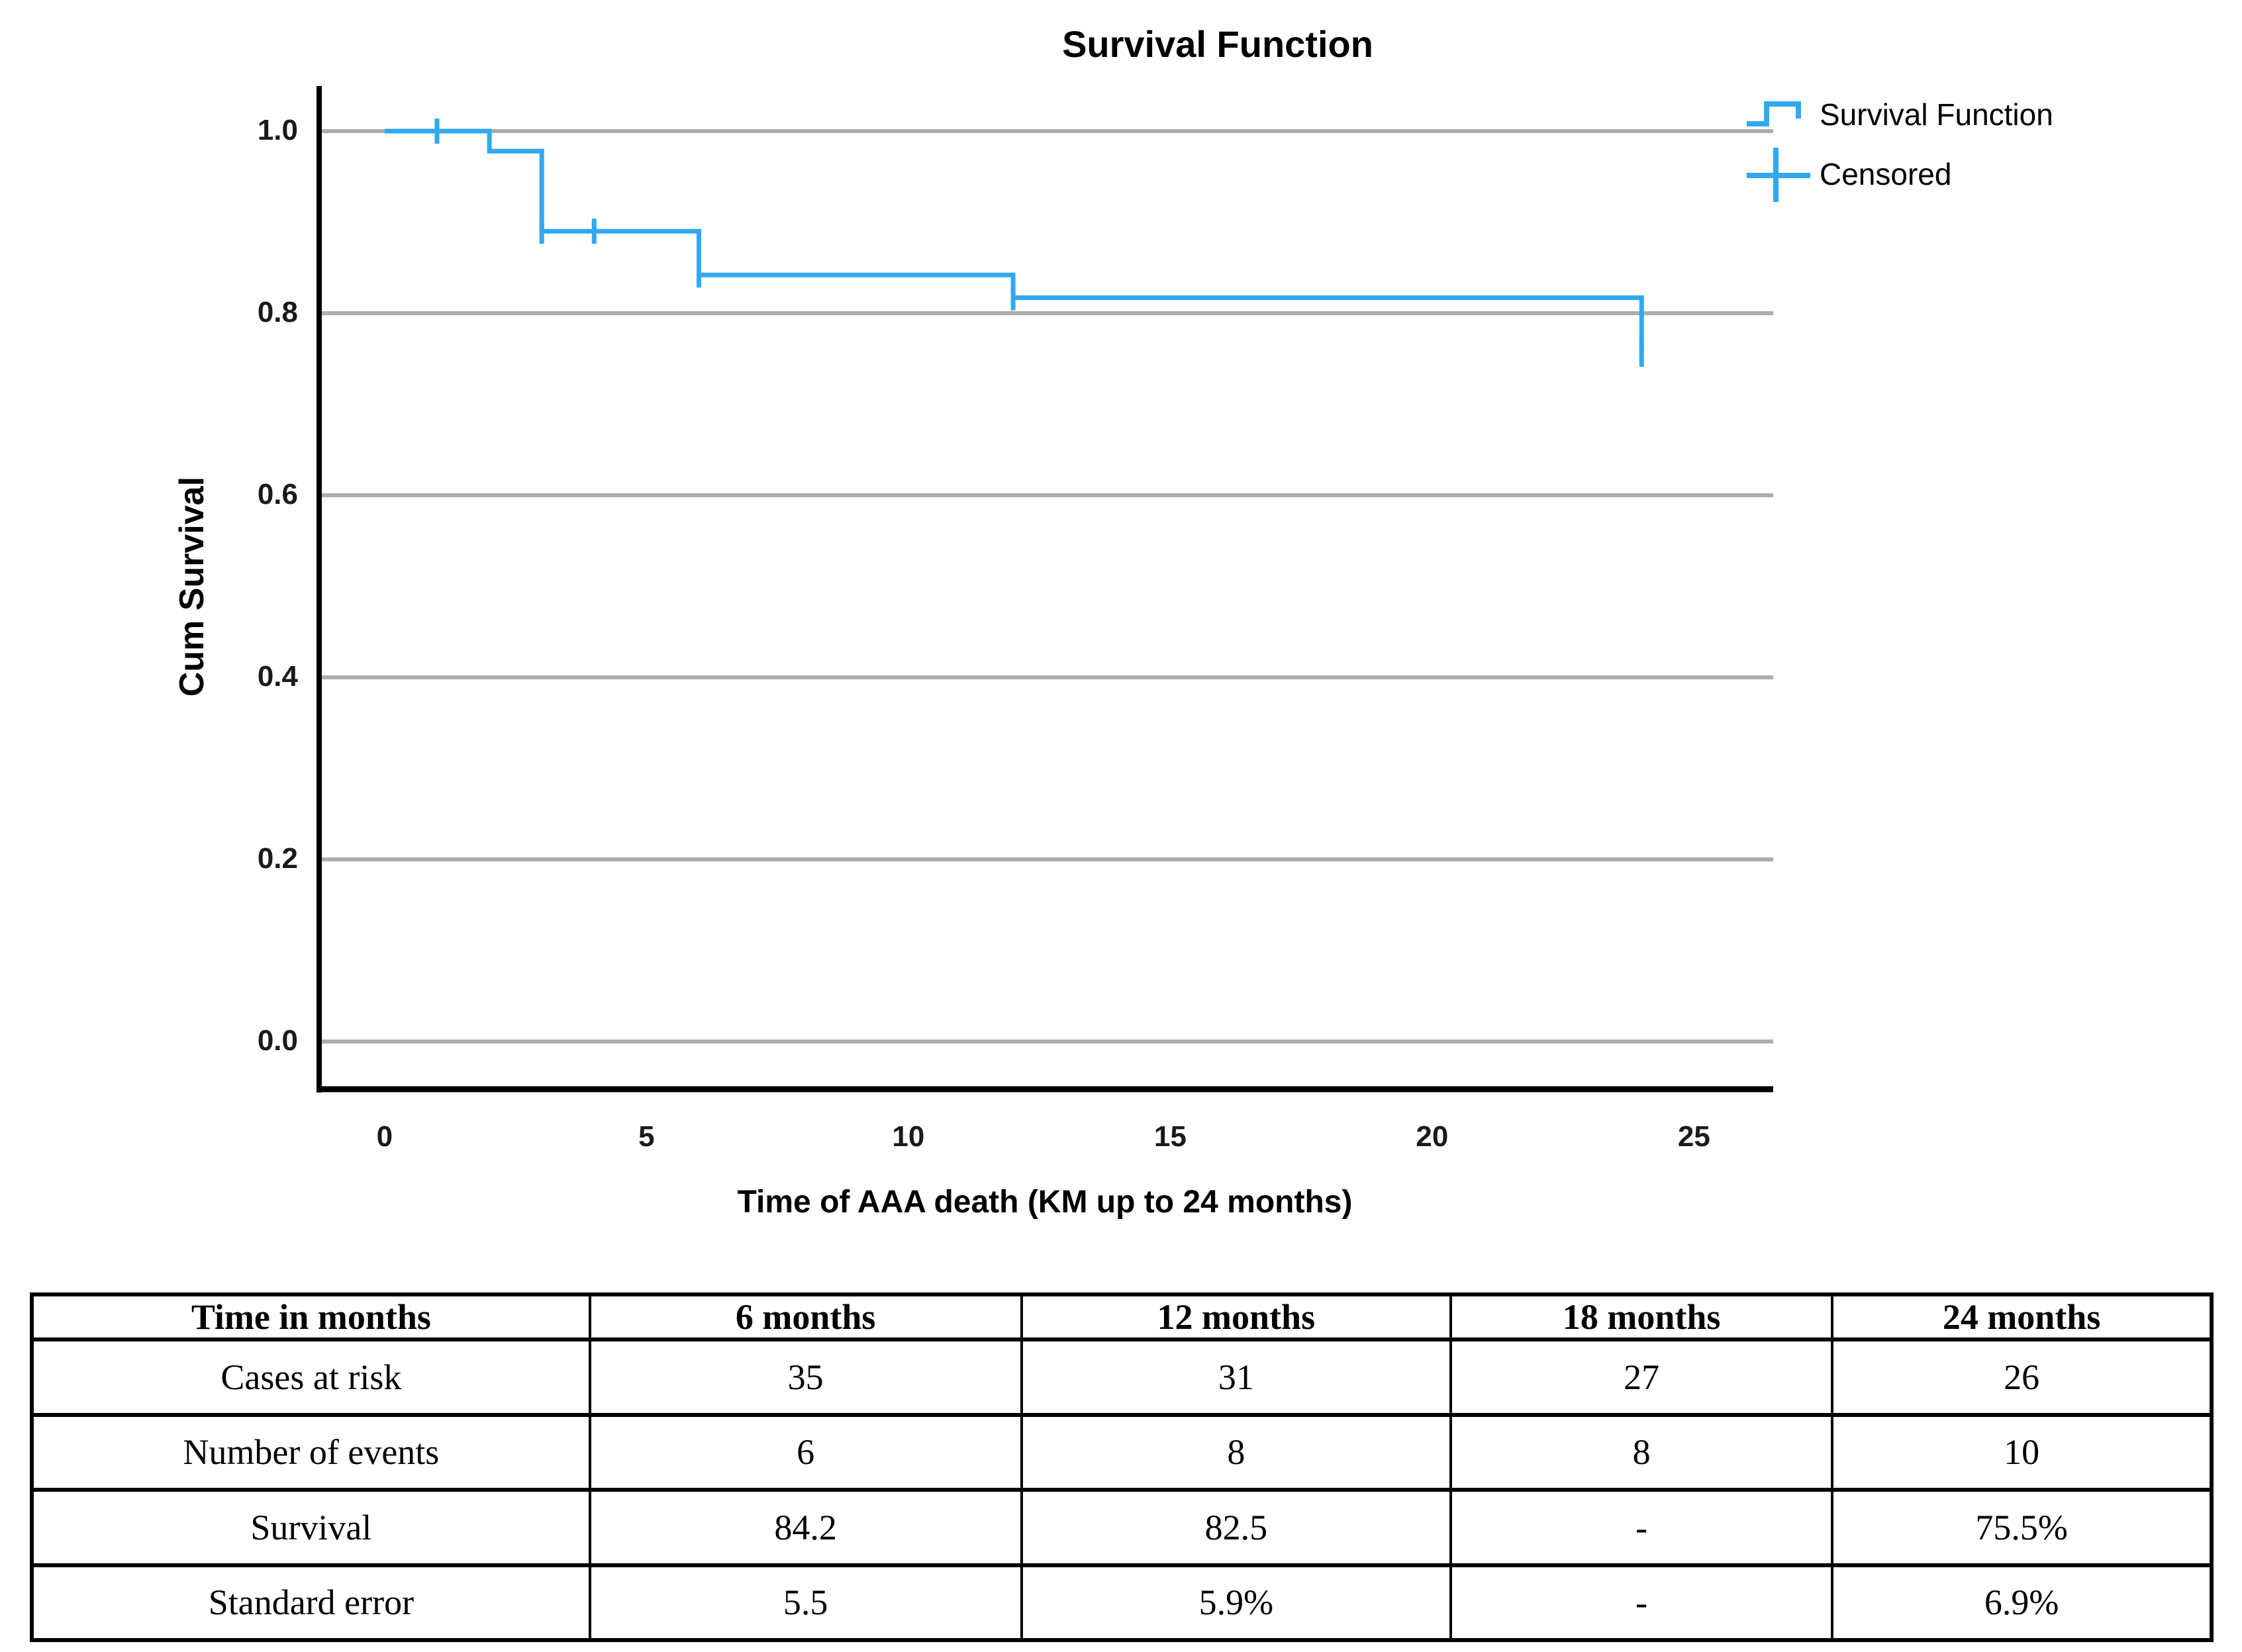 This screenshot has width=2242, height=1652. I want to click on table-row-1: Number of events 6 8 8 10, so click(1122, 1452).